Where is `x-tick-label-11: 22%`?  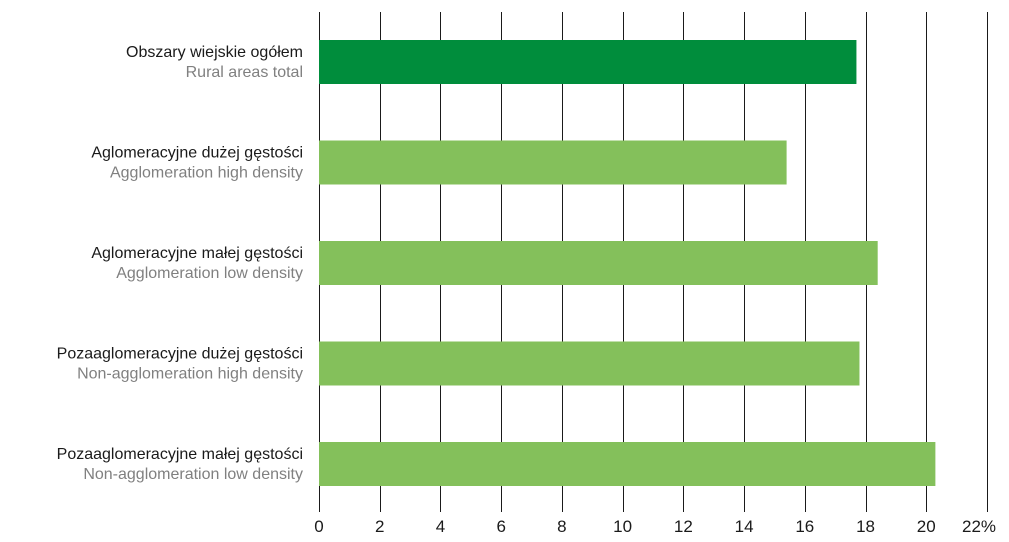
x-tick-label-11: 22% is located at coordinates (979, 526).